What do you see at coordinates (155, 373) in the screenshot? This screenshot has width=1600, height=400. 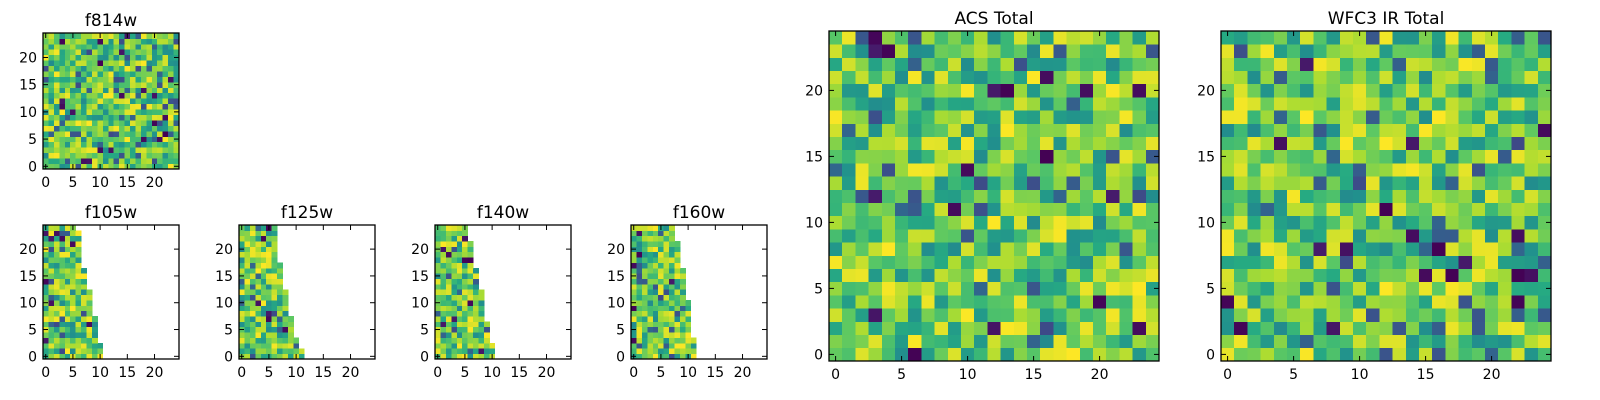 I see `x-tick-label: 20` at bounding box center [155, 373].